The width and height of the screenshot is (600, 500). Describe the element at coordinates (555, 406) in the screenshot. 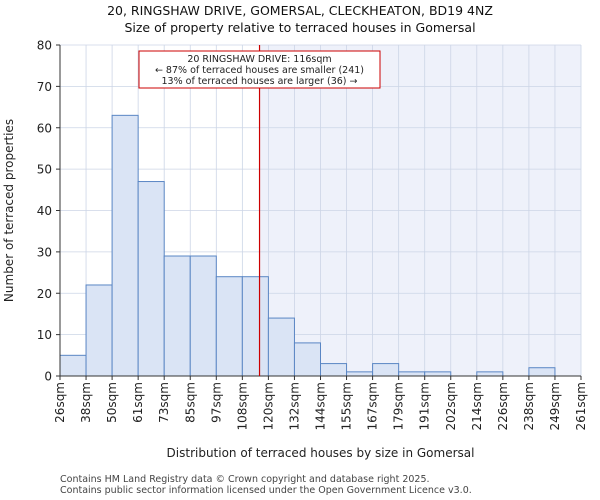

I see `x-tick-label: 249sqm` at that location.